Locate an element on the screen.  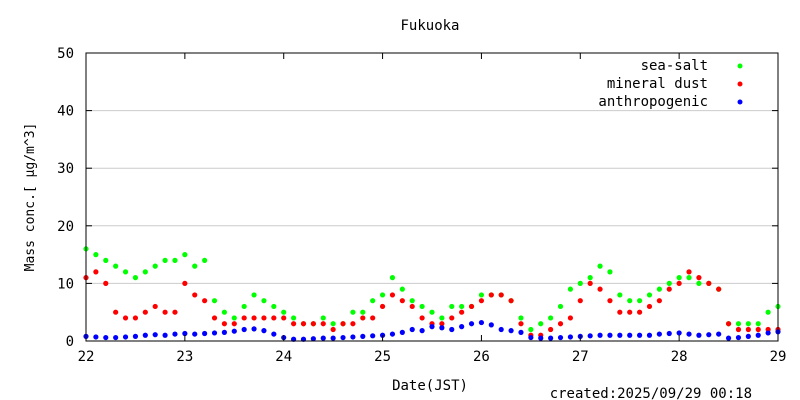
x-tick-label: 22 is located at coordinates (86, 357).